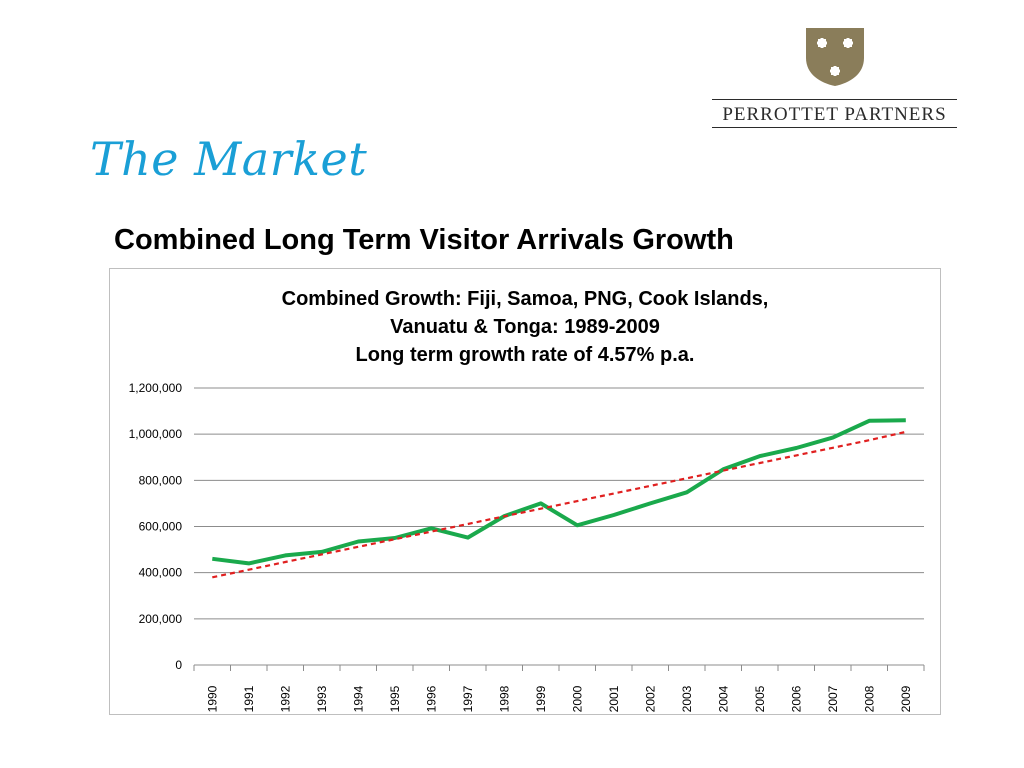  What do you see at coordinates (285, 698) in the screenshot?
I see `x-tick-label: 1992` at bounding box center [285, 698].